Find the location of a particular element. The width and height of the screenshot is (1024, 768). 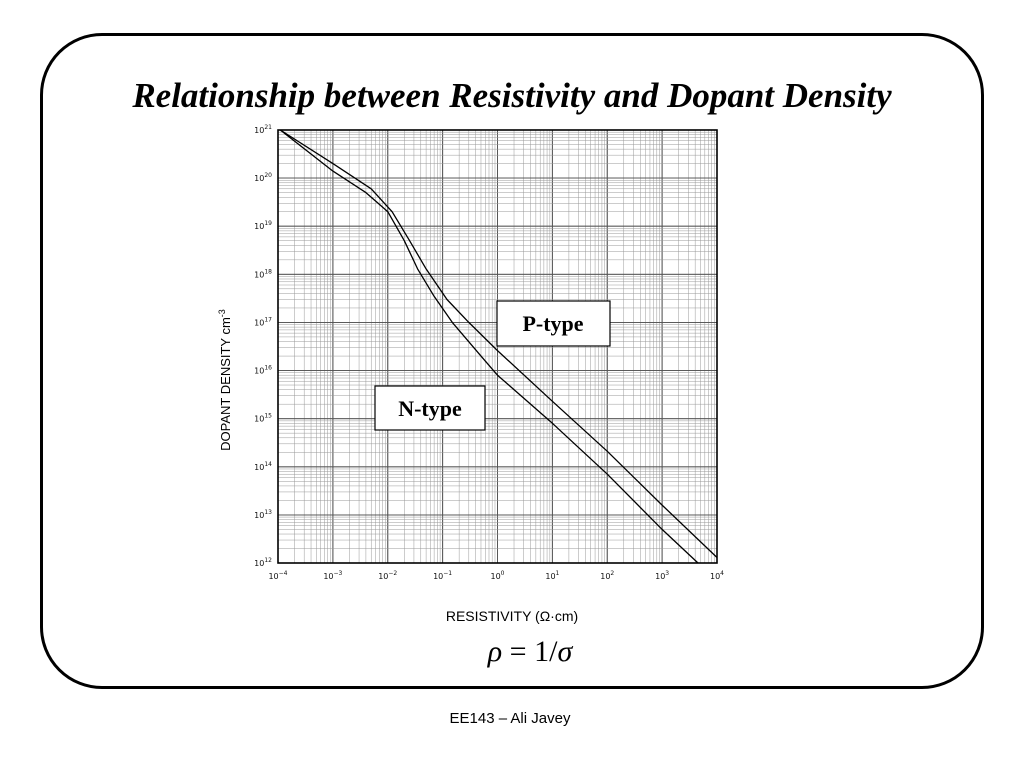

n-type-label: N-type is located at coordinates (430, 408).